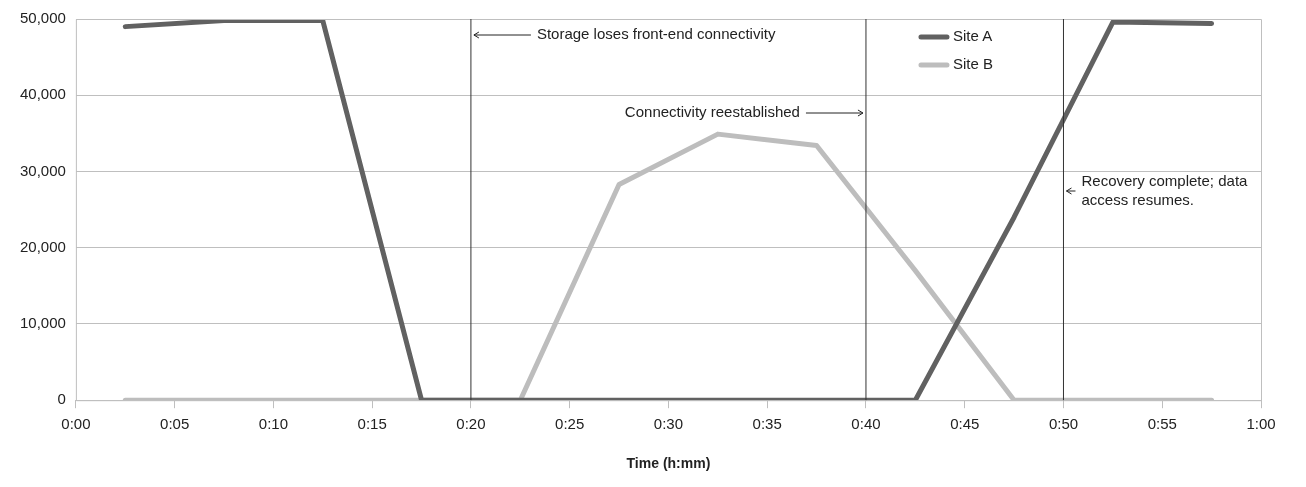 This screenshot has height=487, width=1306. What do you see at coordinates (1063, 424) in the screenshot?
I see `x-tick-label: 0:50` at bounding box center [1063, 424].